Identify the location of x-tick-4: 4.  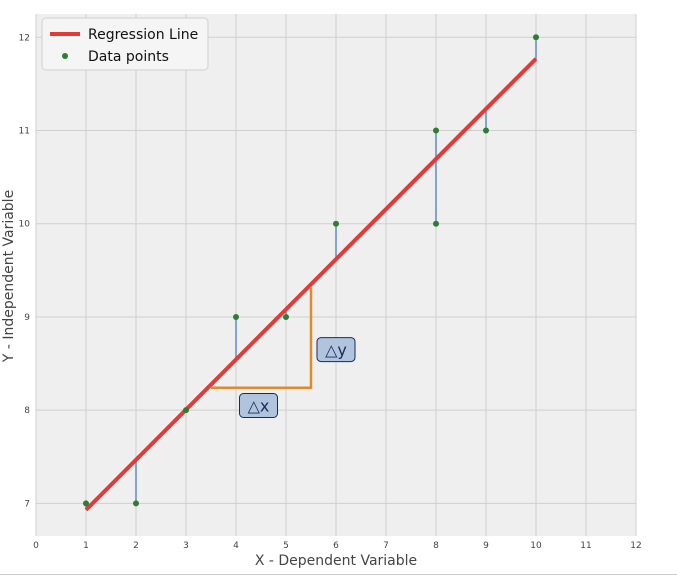
(236, 546).